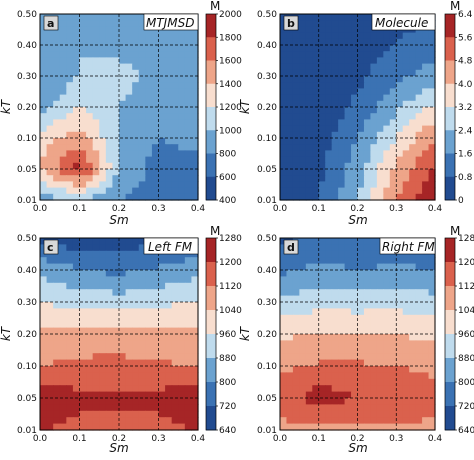 This screenshot has height=460, width=474. What do you see at coordinates (450, 188) in the screenshot?
I see `colorbar-band` at bounding box center [450, 188].